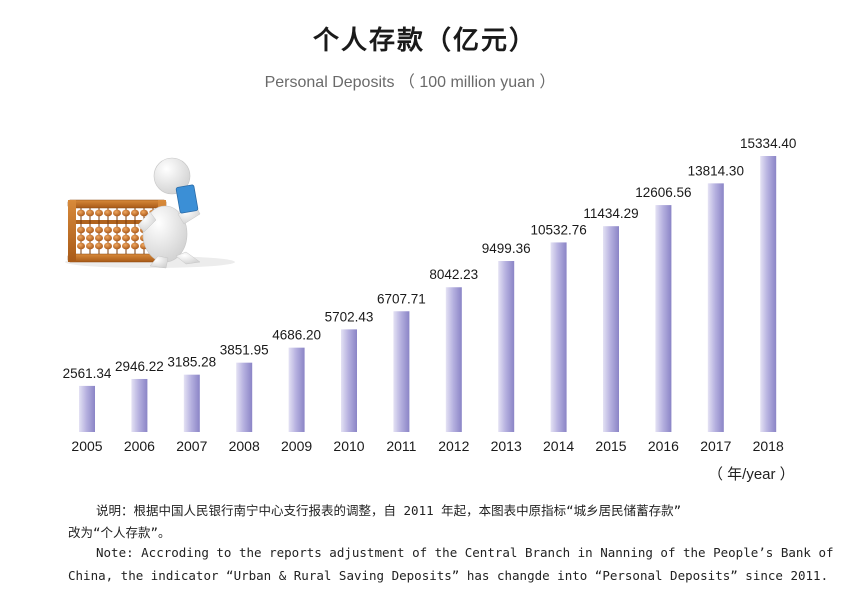  What do you see at coordinates (87, 373) in the screenshot?
I see `value-label-2005: 2561.34` at bounding box center [87, 373].